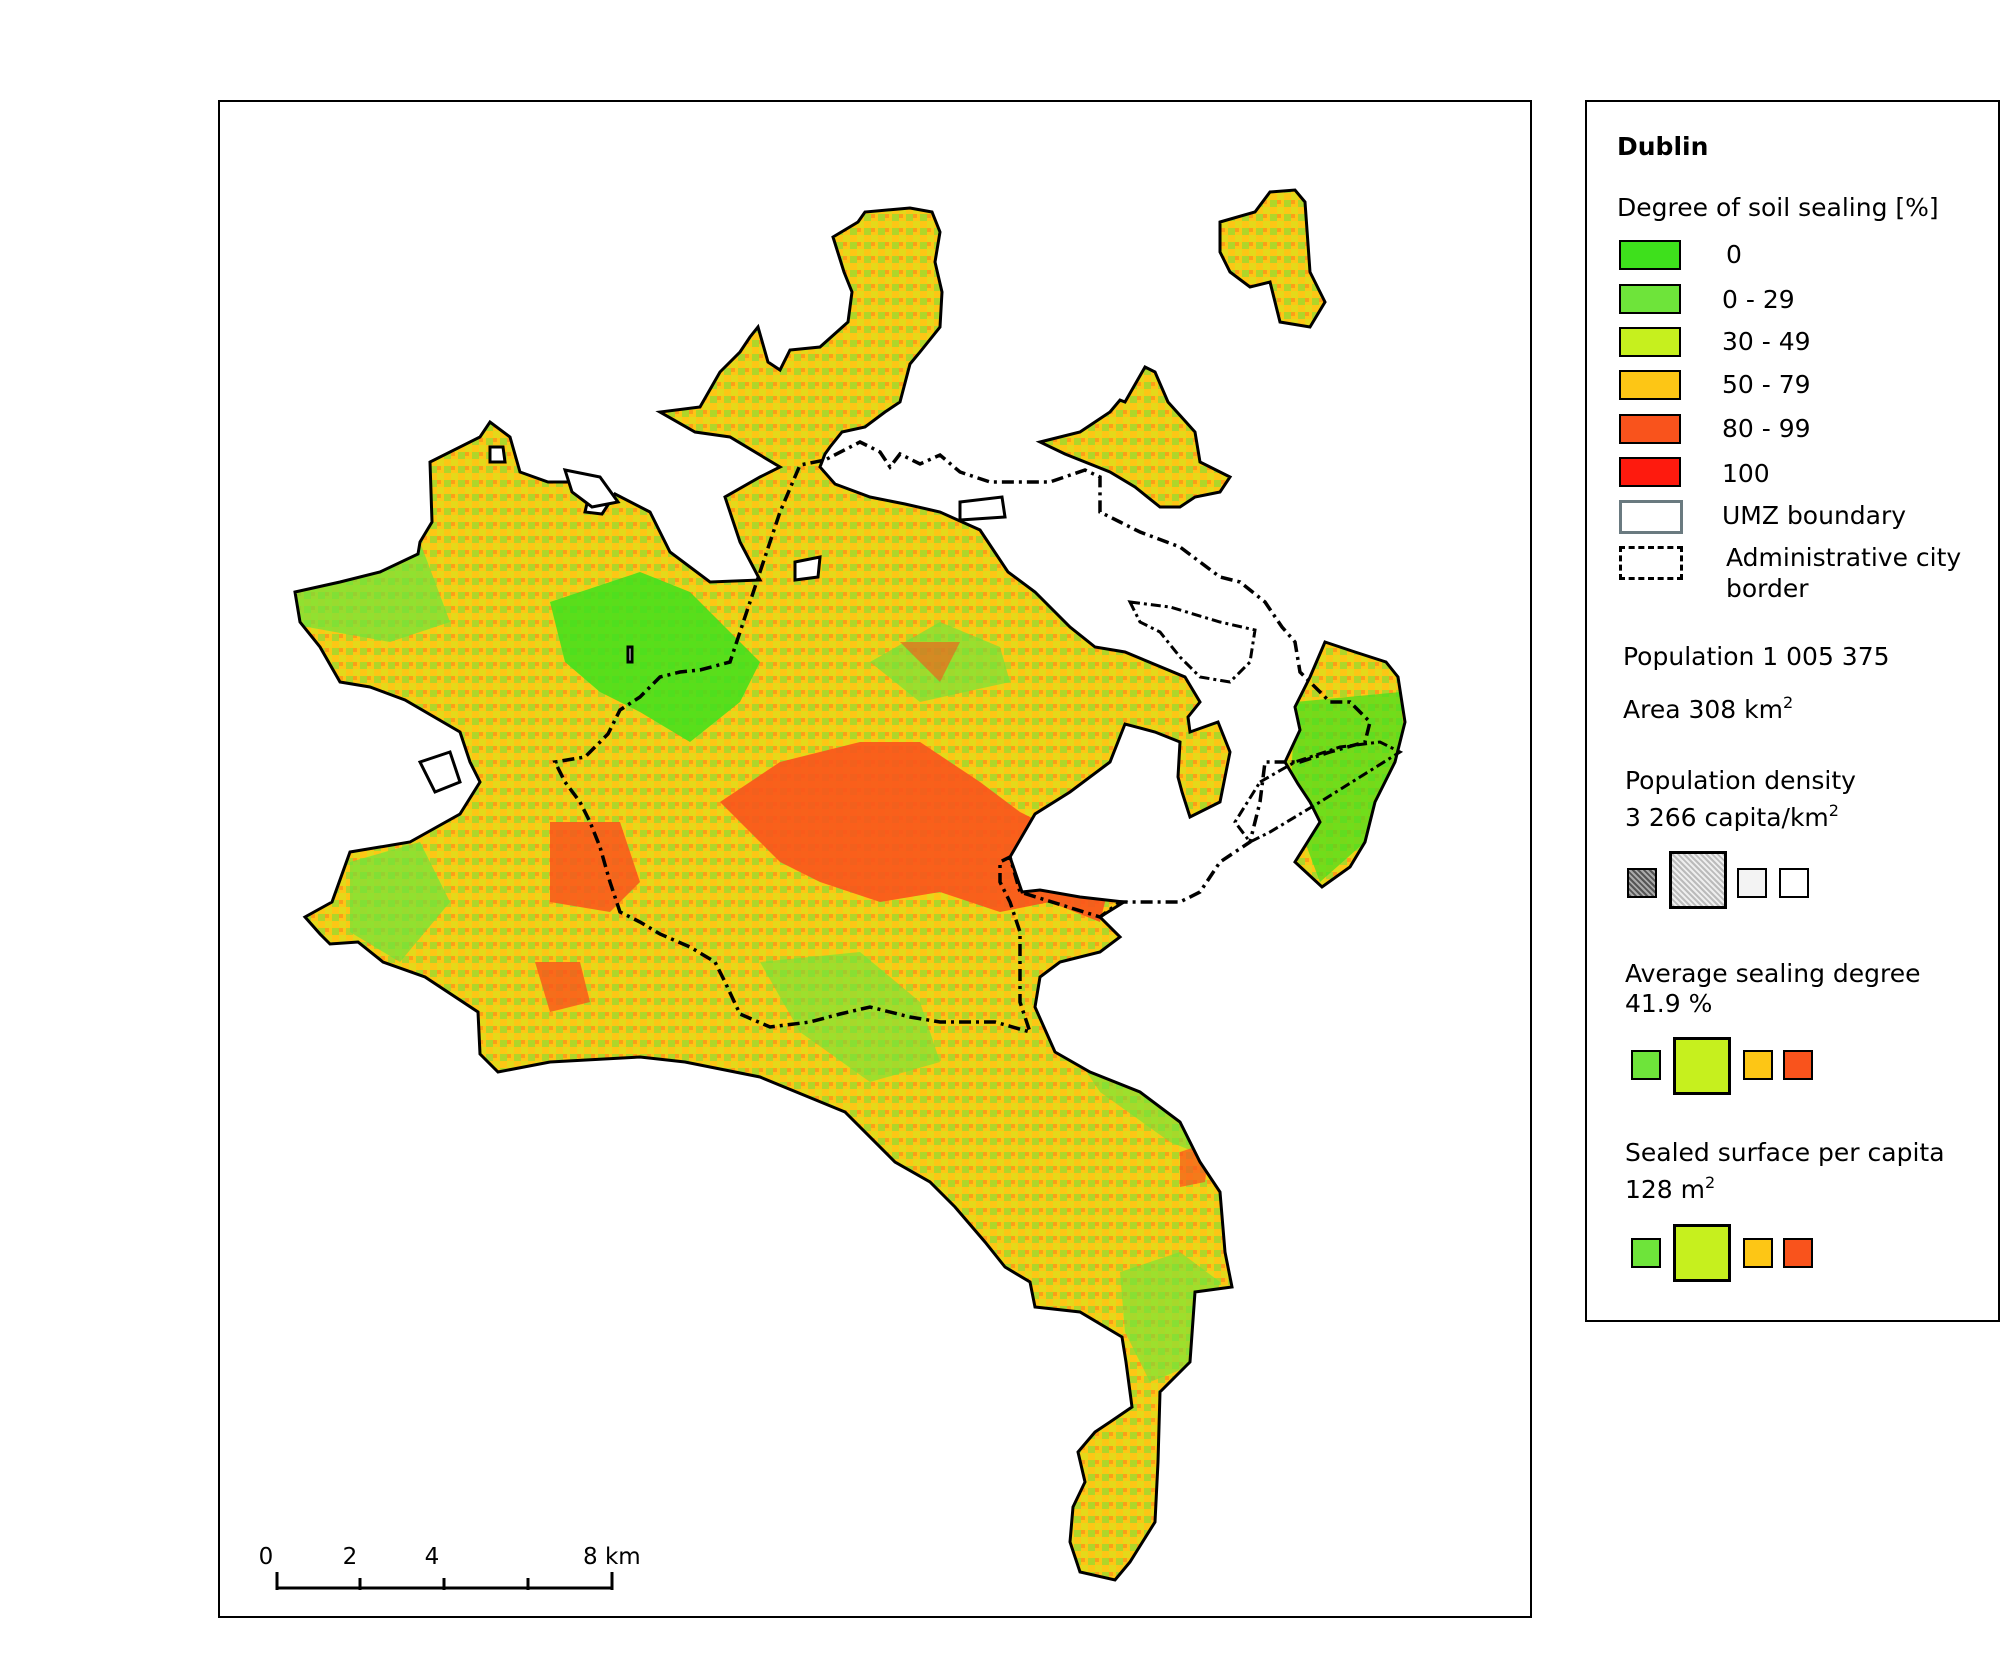 This screenshot has width=2000, height=1680. Describe the element at coordinates (1651, 517) in the screenshot. I see `swatch-umz-boundary` at that location.